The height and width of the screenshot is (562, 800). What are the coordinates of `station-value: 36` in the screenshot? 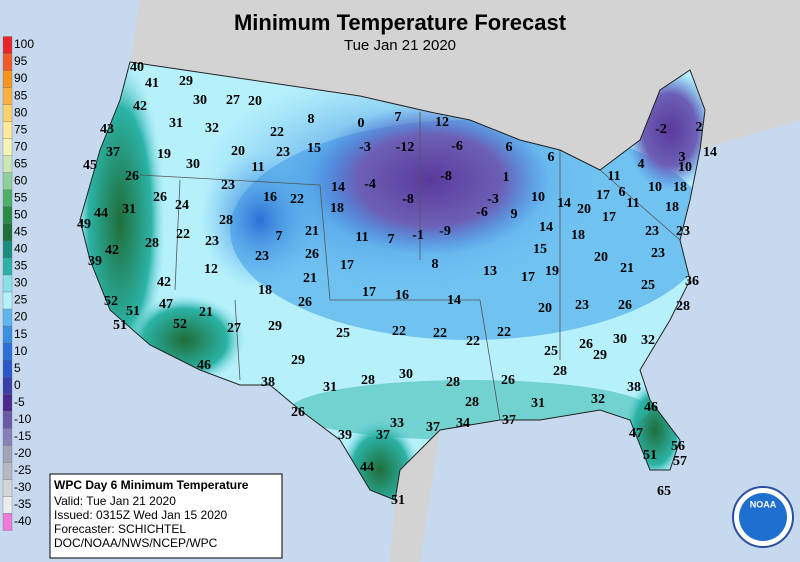 It's located at (692, 281).